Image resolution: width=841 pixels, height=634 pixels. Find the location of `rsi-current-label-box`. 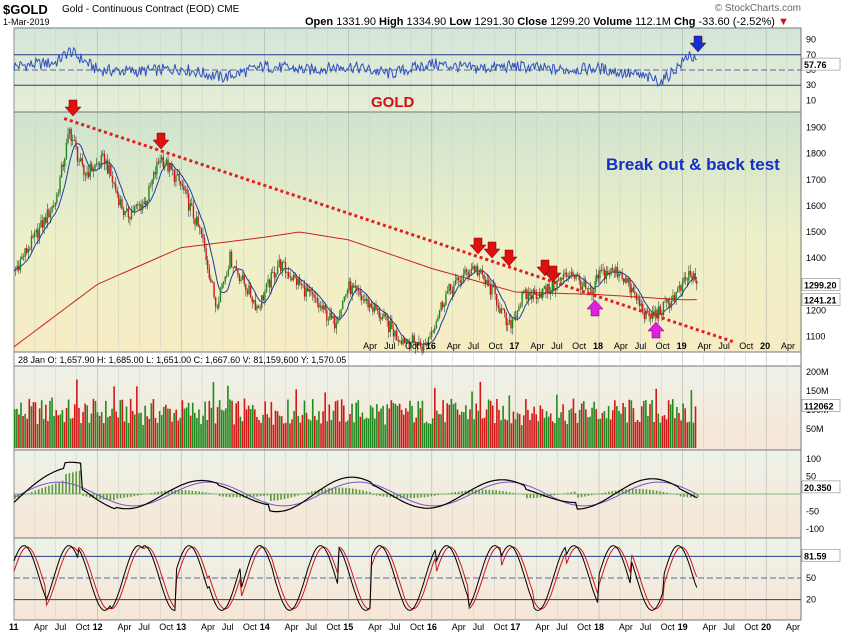

rsi-current-label-box is located at coordinates (821, 64).